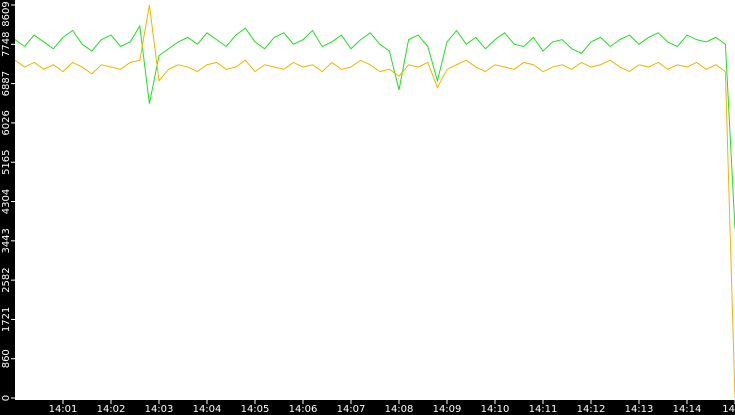  Describe the element at coordinates (6, 44) in the screenshot. I see `y-tick-label: 7748` at that location.